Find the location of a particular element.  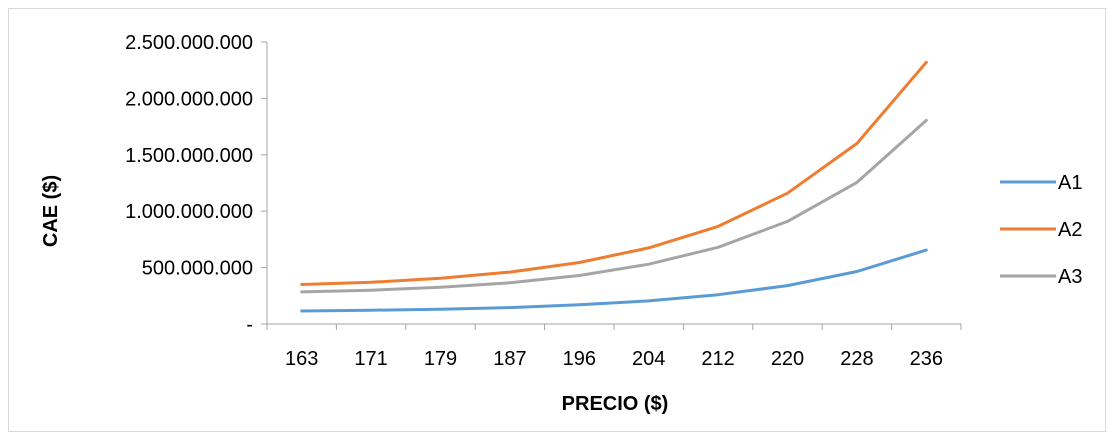

x-tick-label: 171 is located at coordinates (370, 359).